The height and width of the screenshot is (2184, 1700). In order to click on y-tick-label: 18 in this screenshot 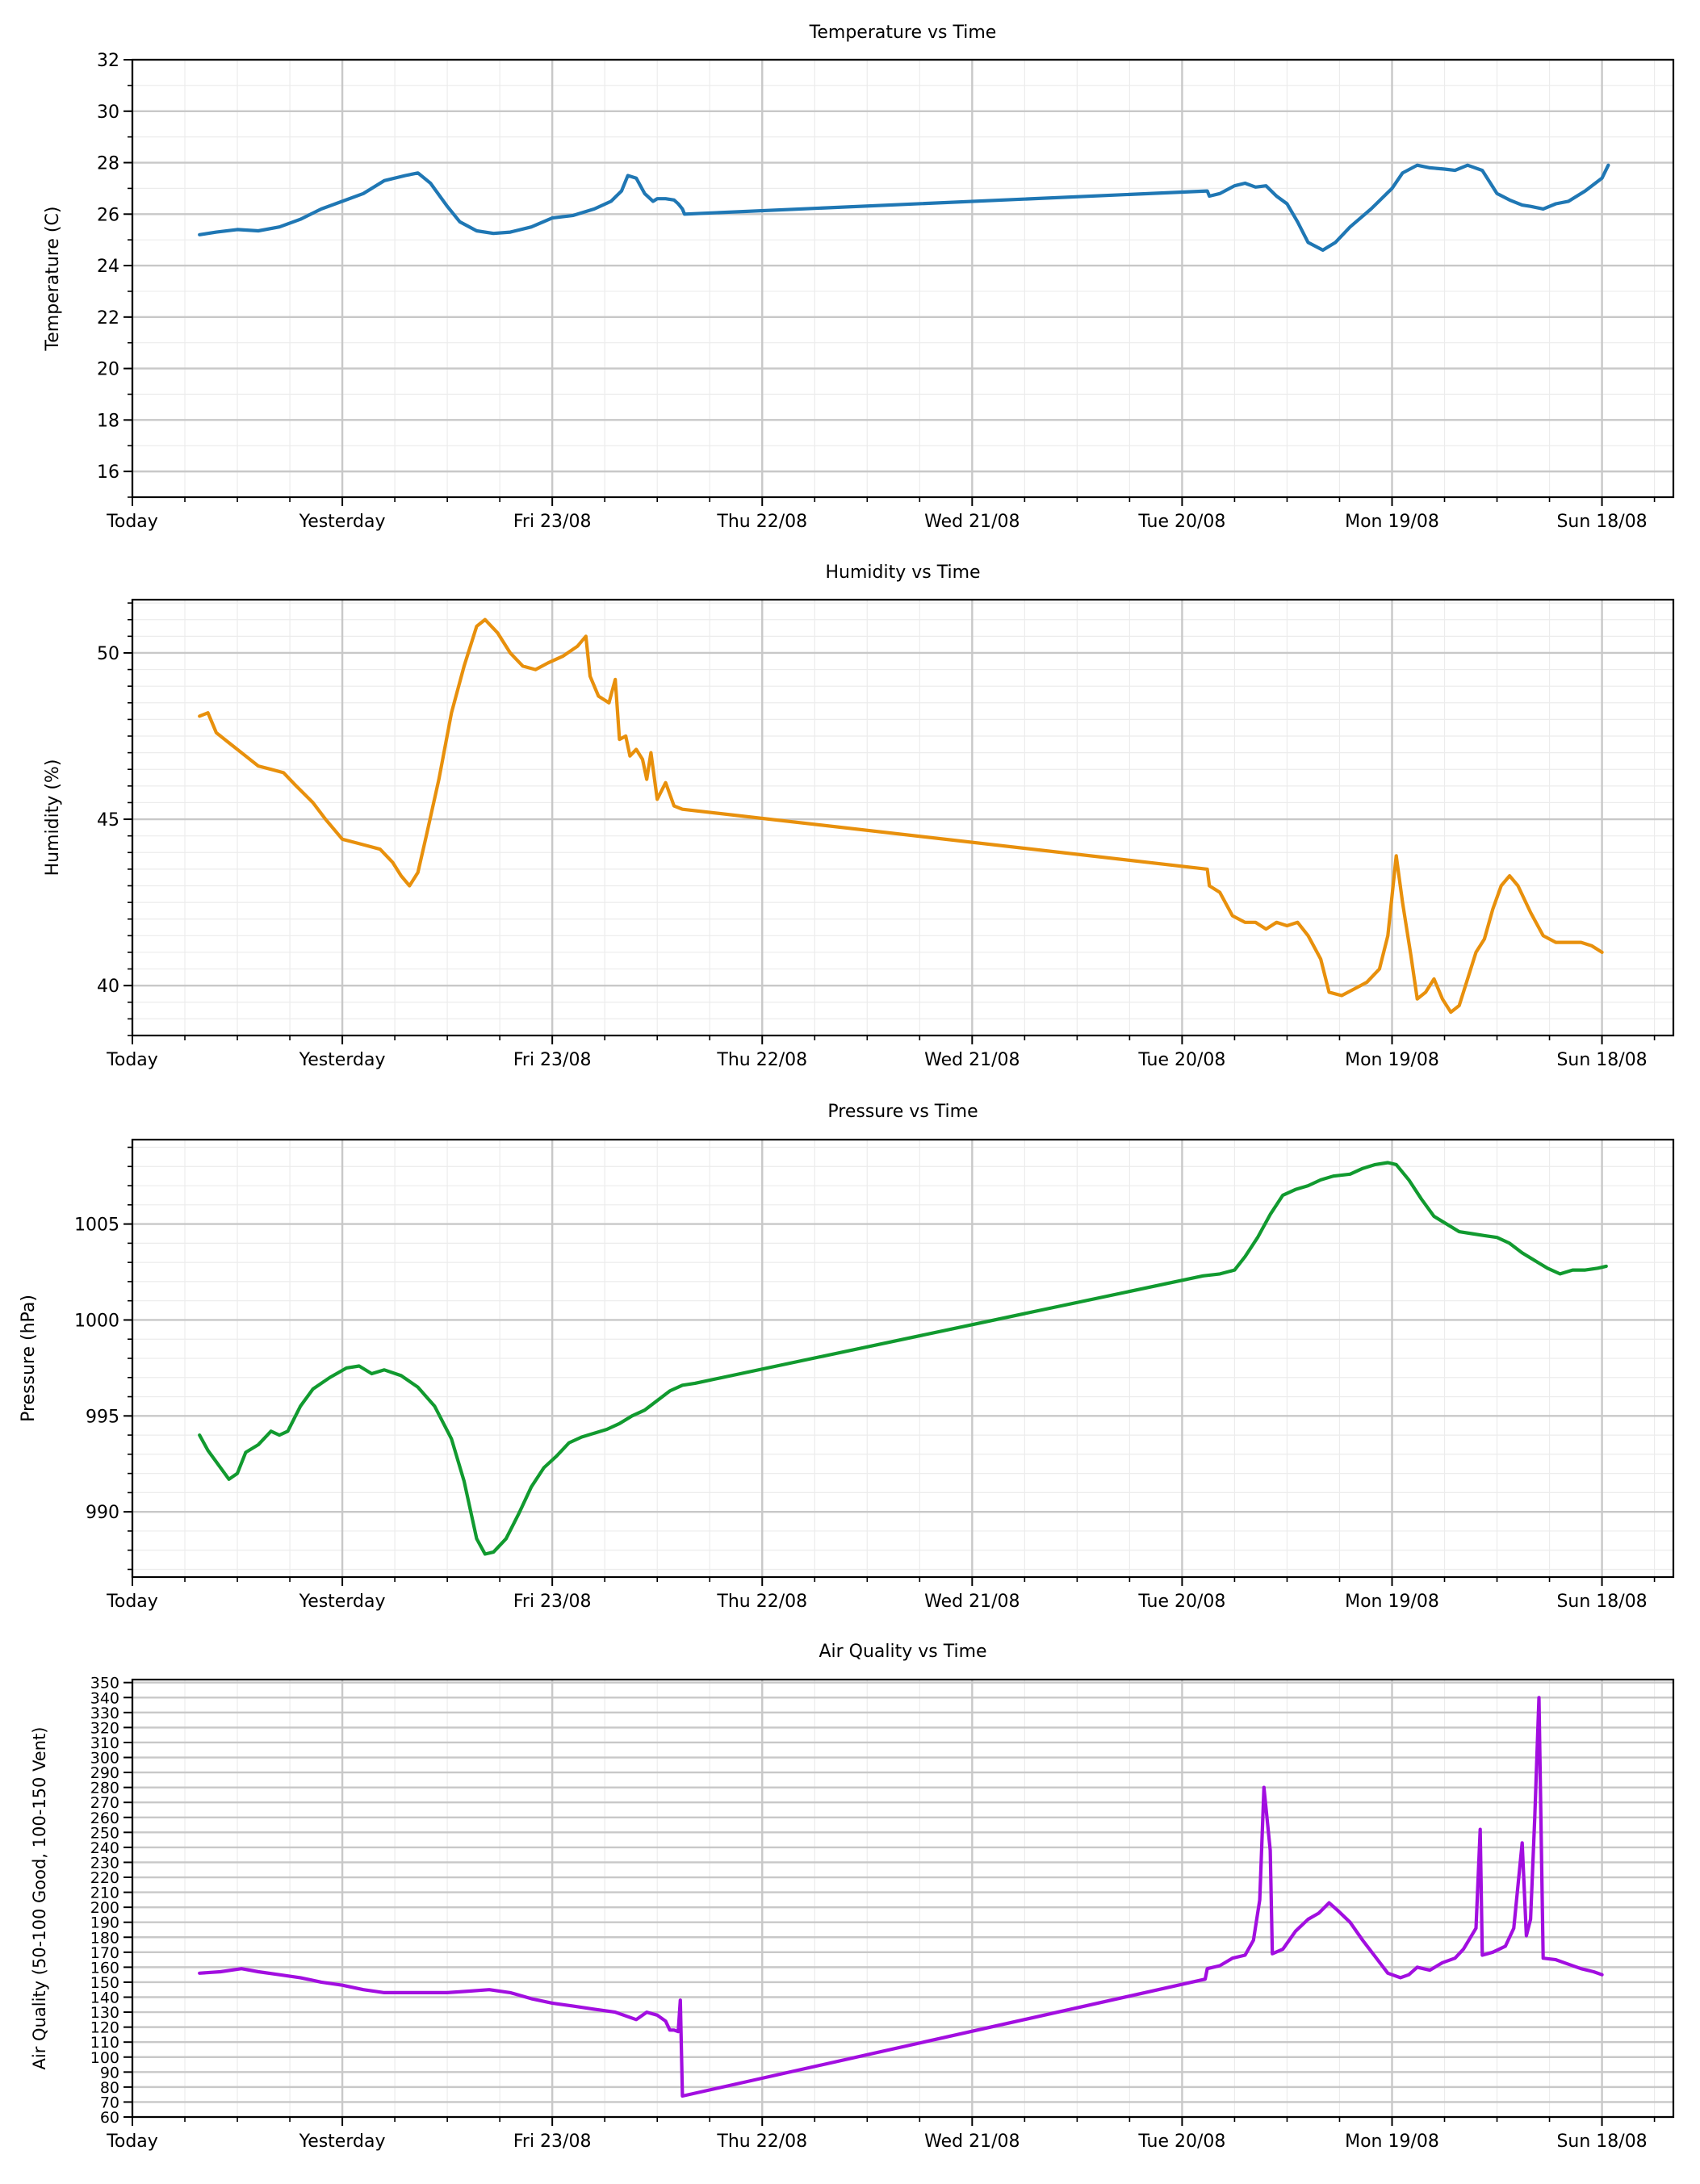, I will do `click(108, 421)`.